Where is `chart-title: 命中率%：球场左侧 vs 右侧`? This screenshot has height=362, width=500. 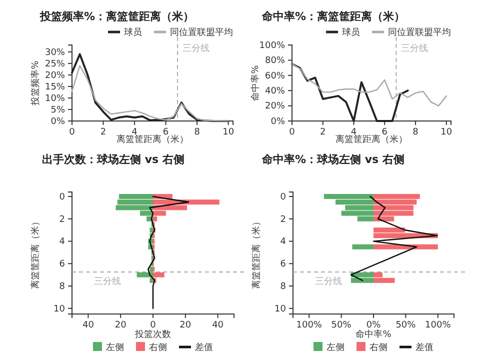 chart-title: 命中率%：球场左侧 vs 右侧 is located at coordinates (332, 159).